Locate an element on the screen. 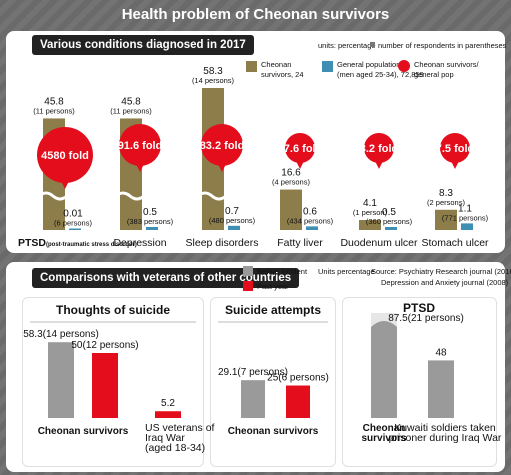  resp-cheonan-0: (11 persons) is located at coordinates (54, 110).